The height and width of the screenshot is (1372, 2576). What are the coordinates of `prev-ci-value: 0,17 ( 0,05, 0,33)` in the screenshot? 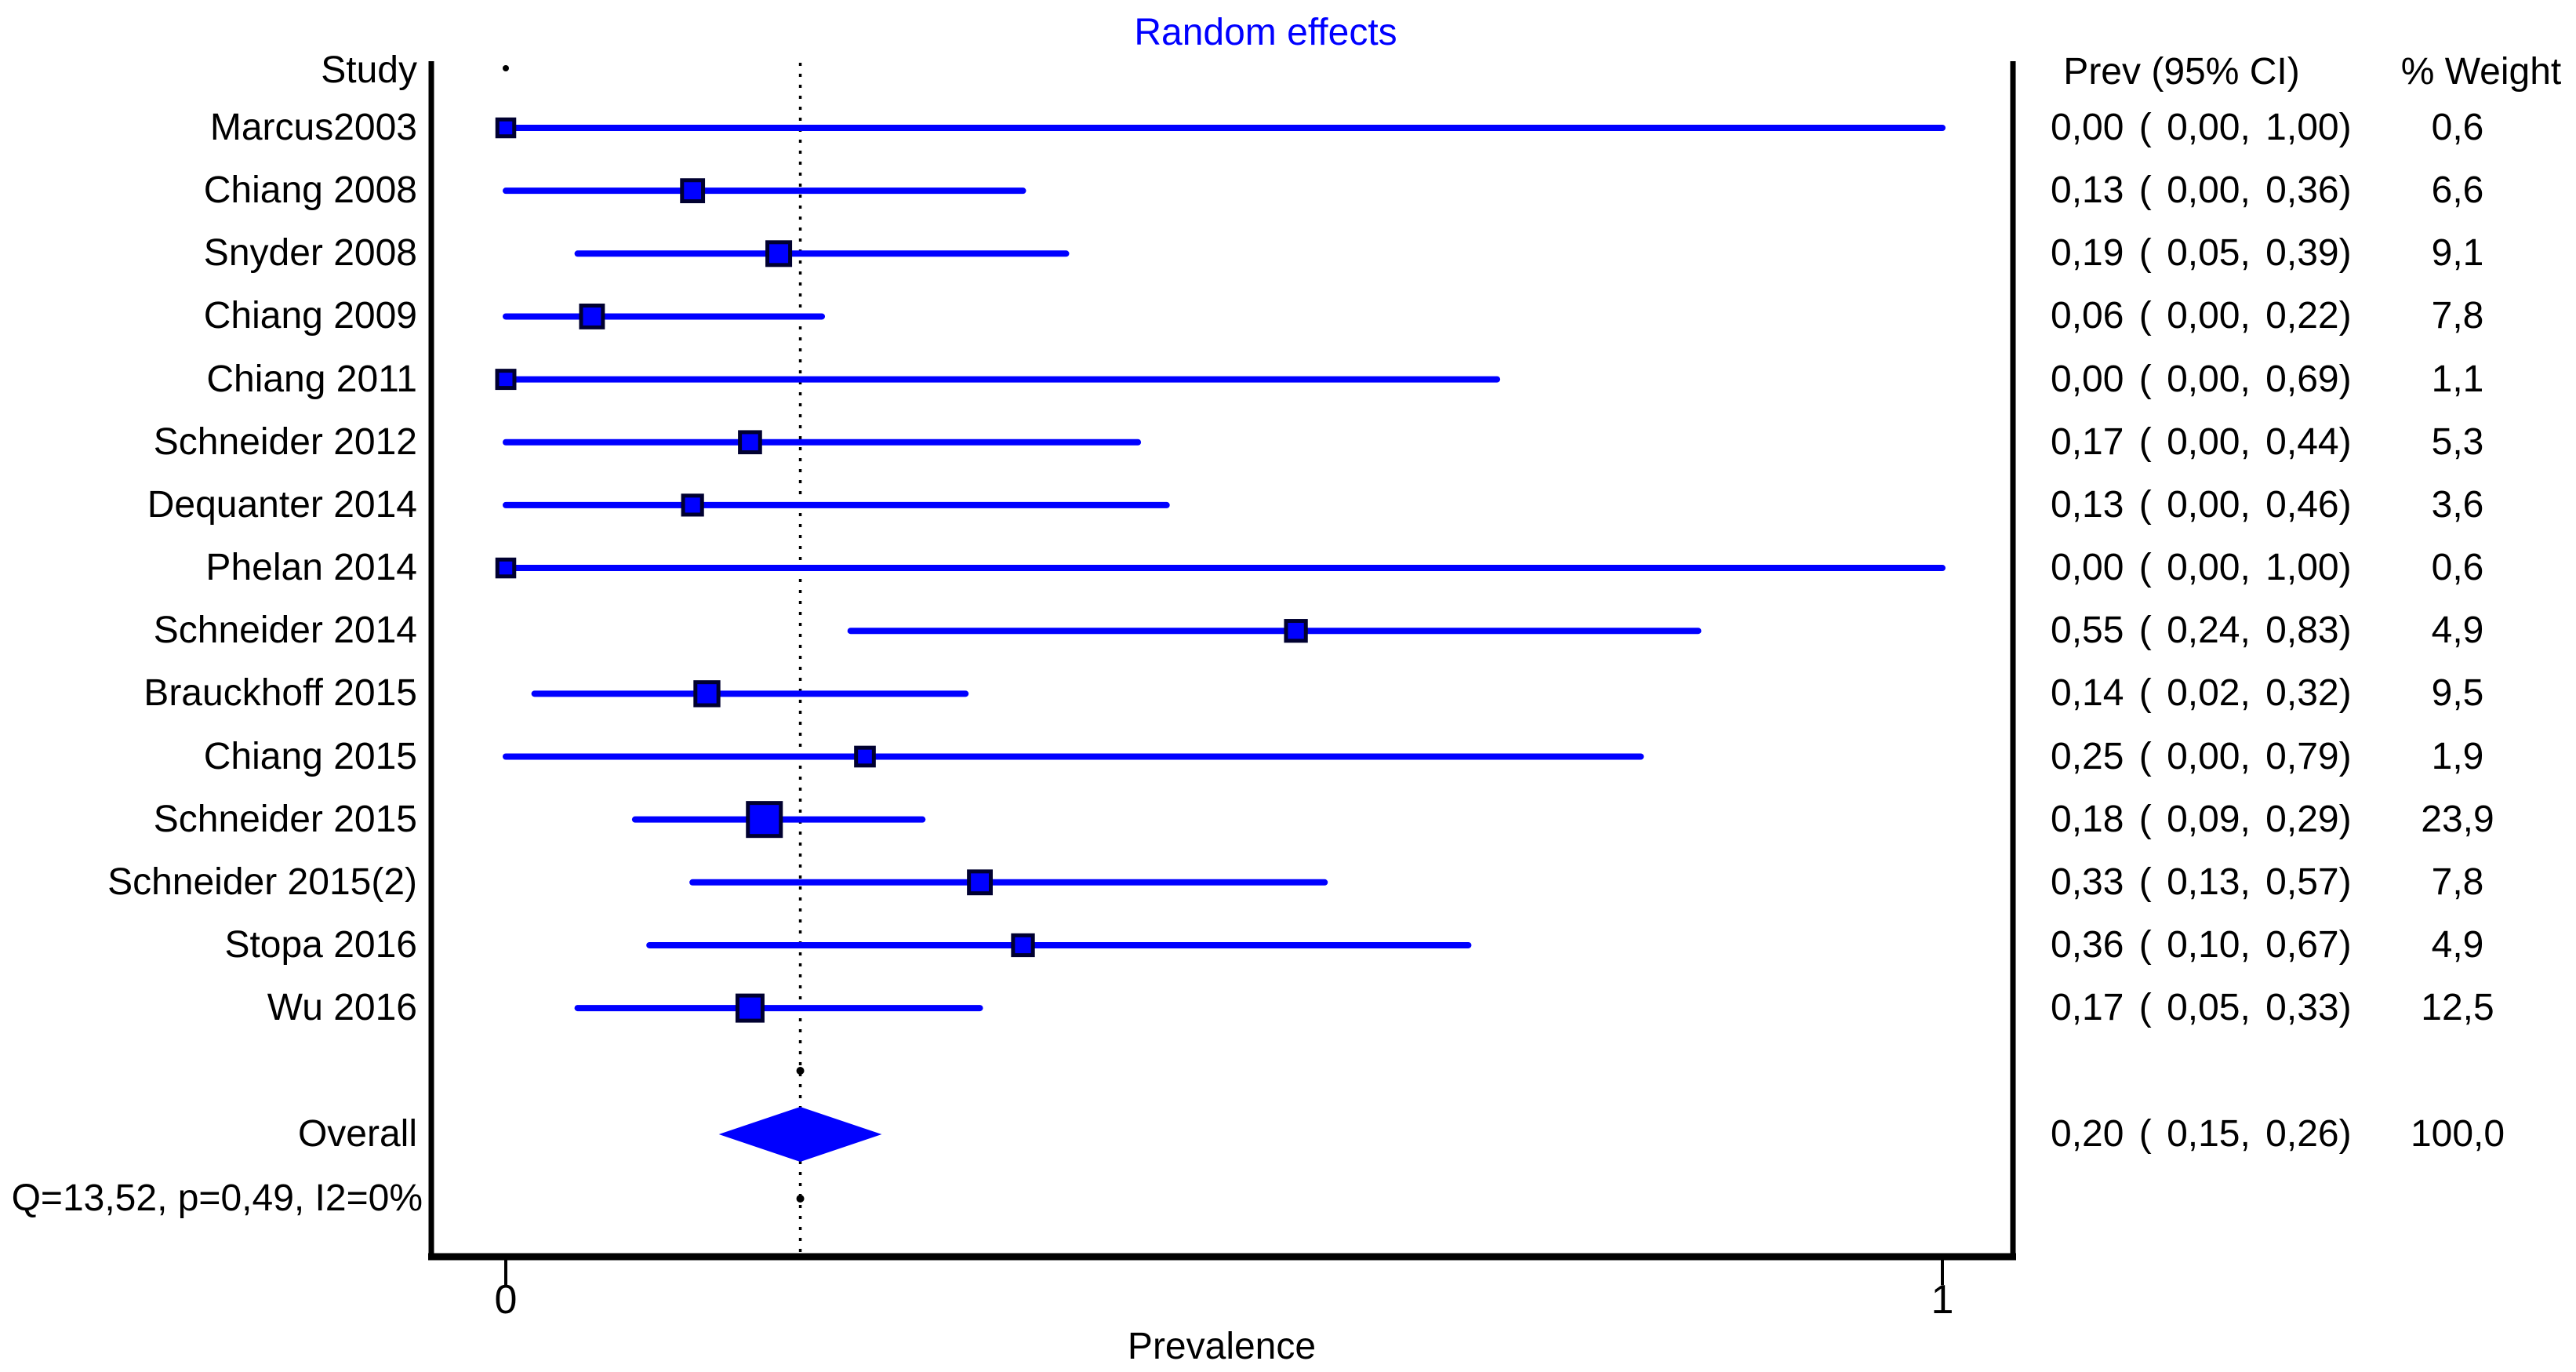 It's located at (2201, 1008).